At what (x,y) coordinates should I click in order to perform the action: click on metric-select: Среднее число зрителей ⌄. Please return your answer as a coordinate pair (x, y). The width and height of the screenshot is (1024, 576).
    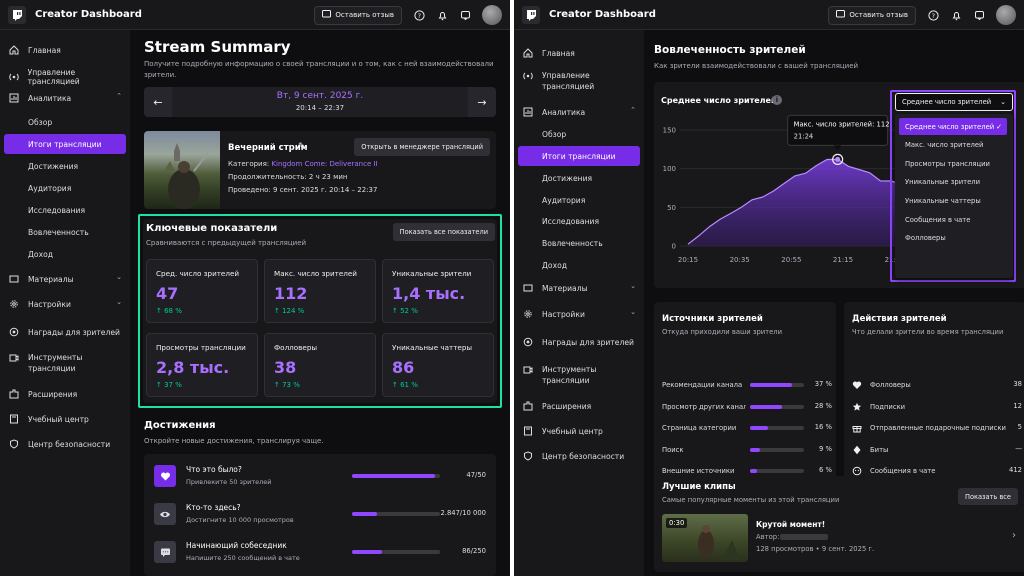
    Looking at the image, I should click on (954, 102).